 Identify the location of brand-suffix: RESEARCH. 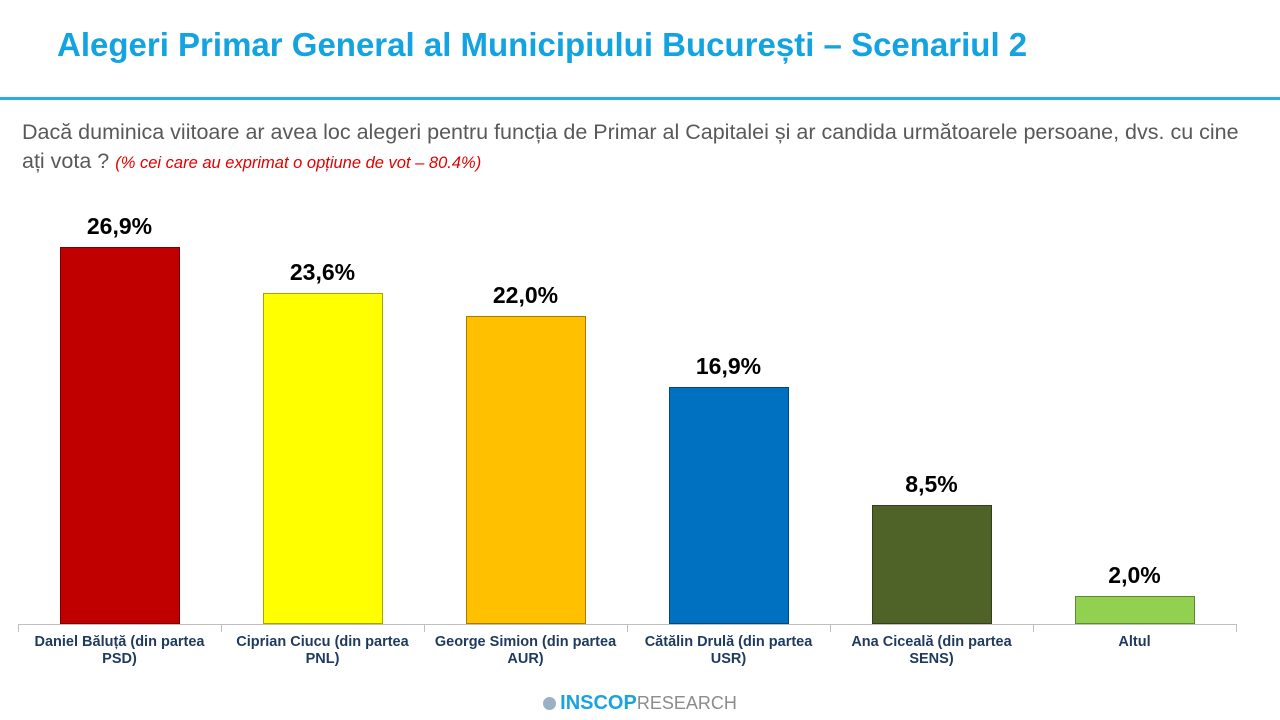
(686, 703).